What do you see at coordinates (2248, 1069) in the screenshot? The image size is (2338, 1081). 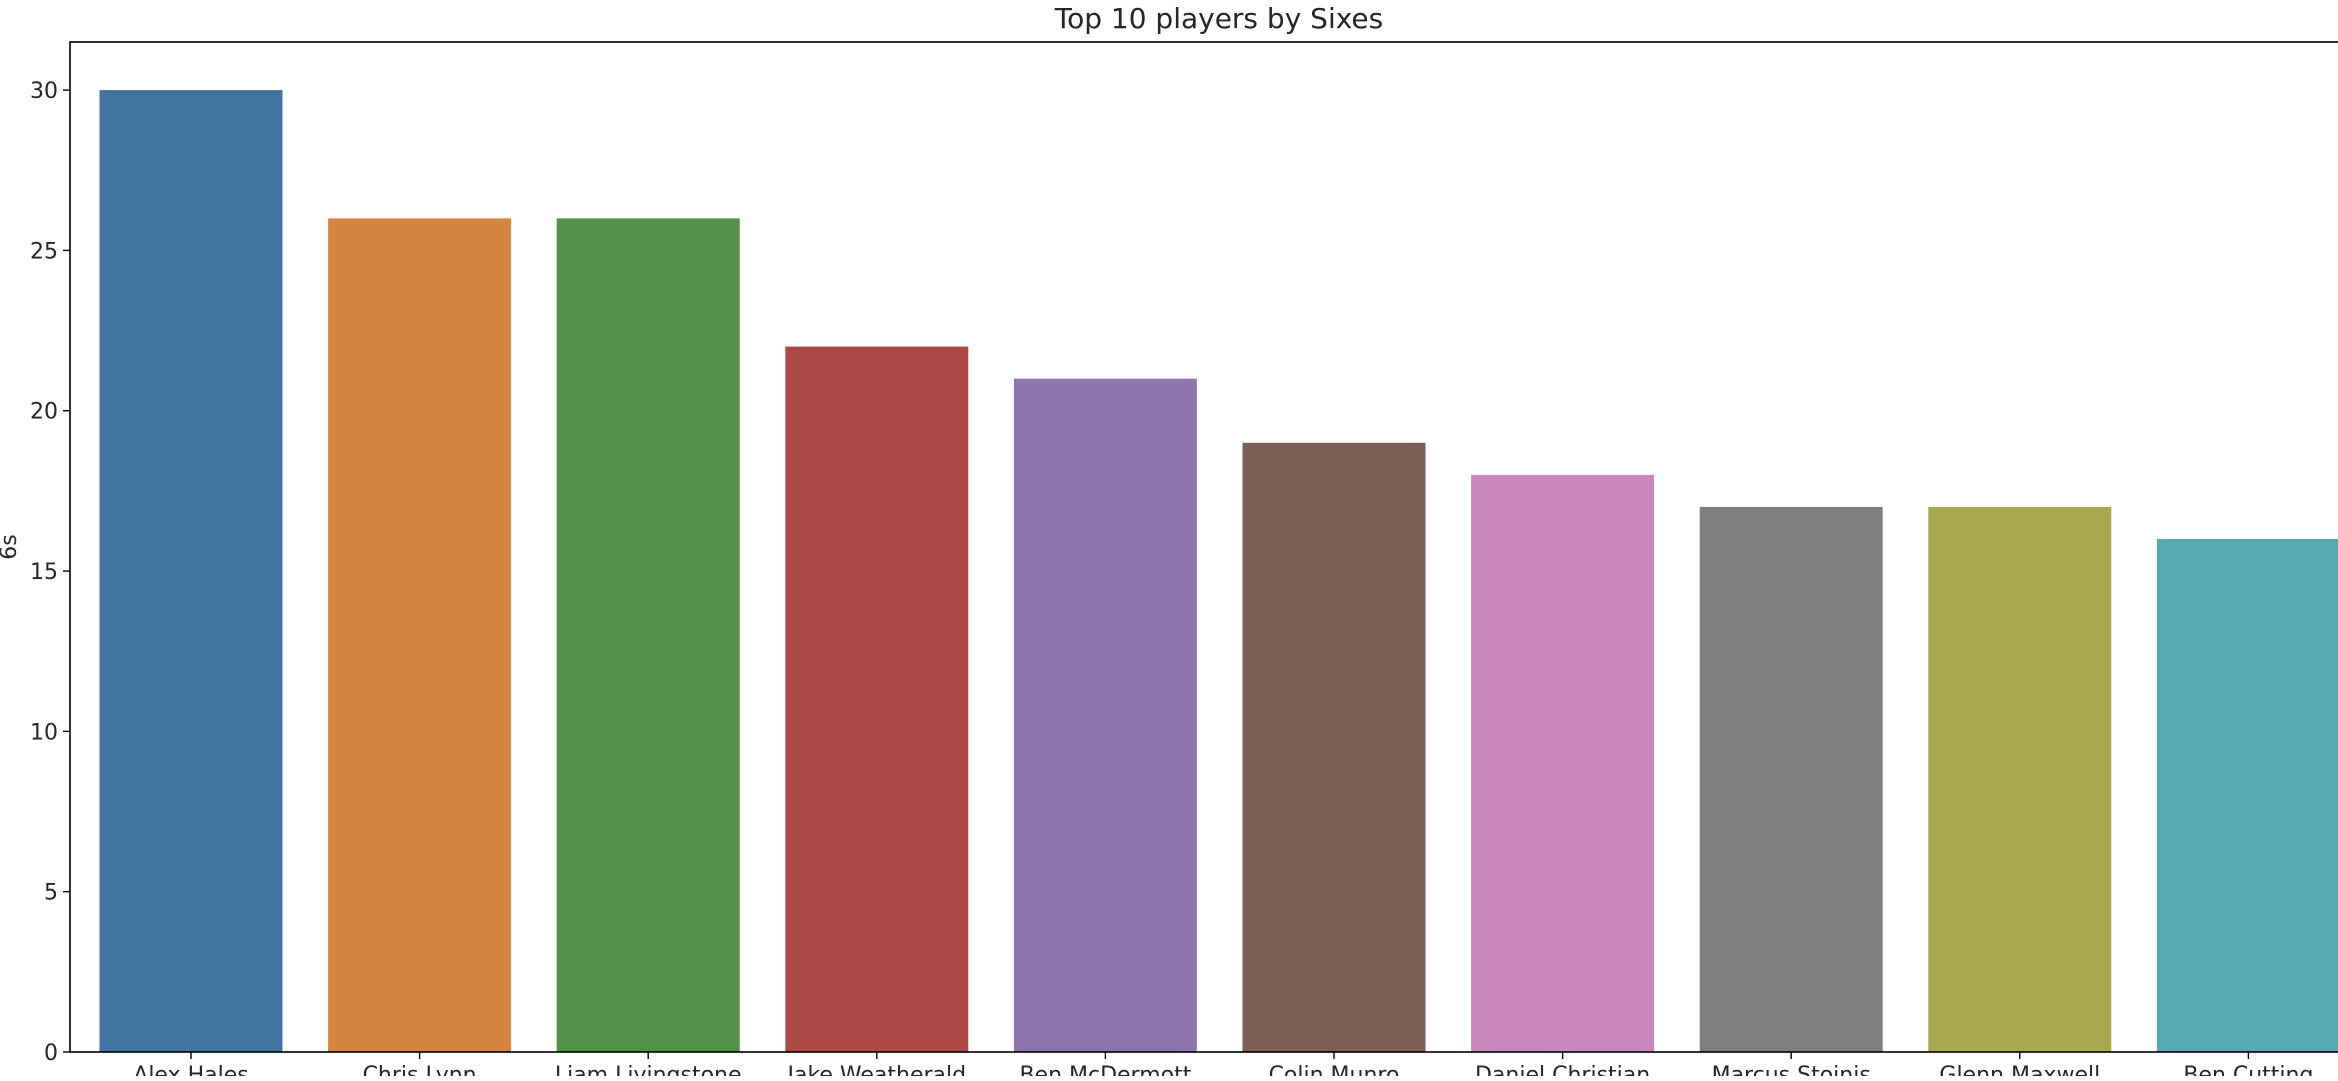 I see `x-tick-label: Ben Cutting` at bounding box center [2248, 1069].